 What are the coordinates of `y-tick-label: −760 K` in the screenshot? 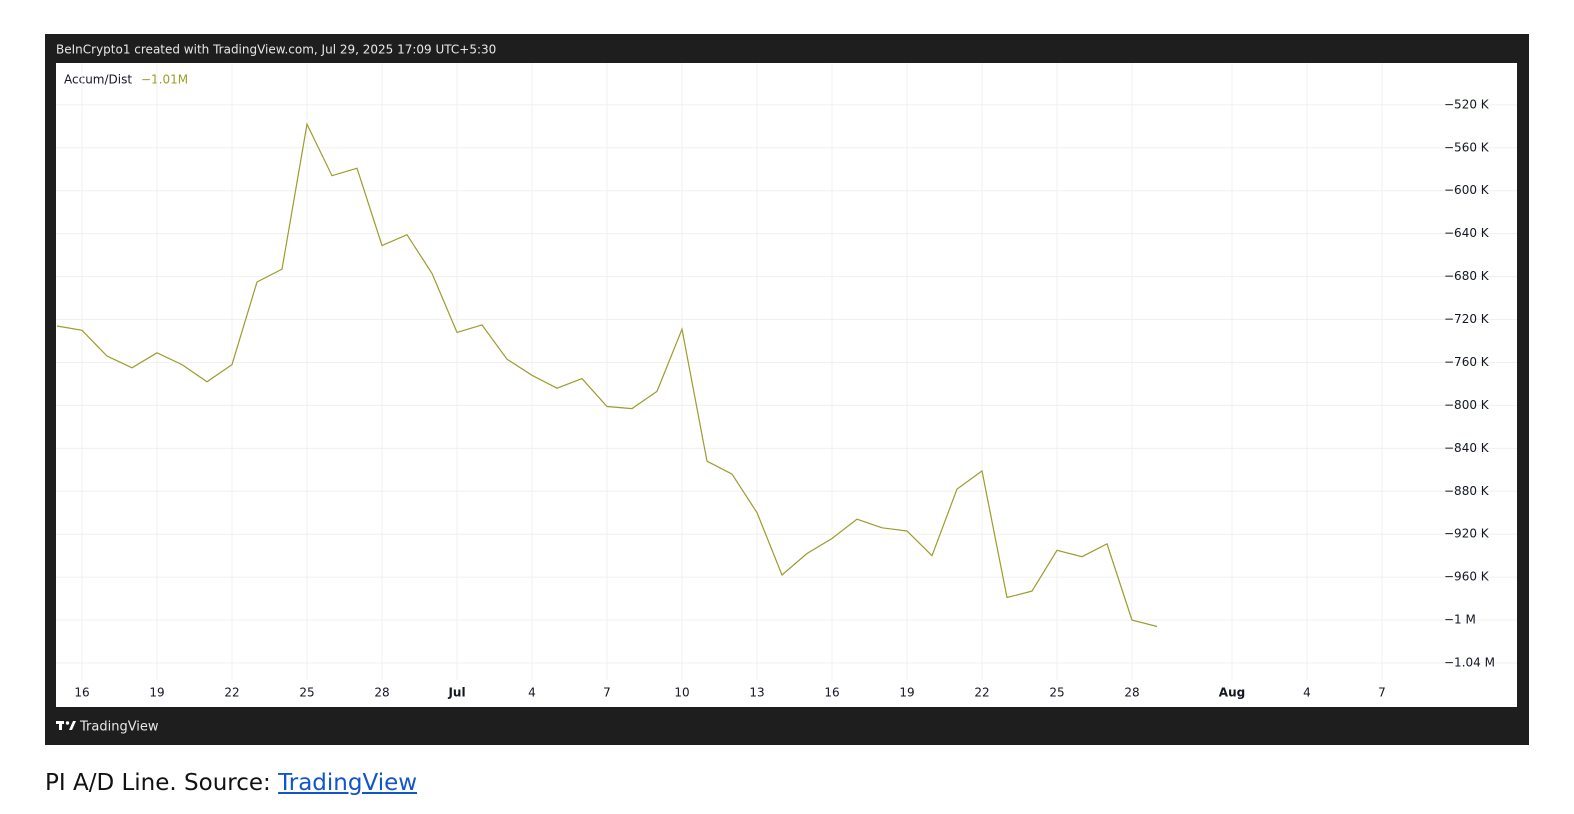 It's located at (1467, 362).